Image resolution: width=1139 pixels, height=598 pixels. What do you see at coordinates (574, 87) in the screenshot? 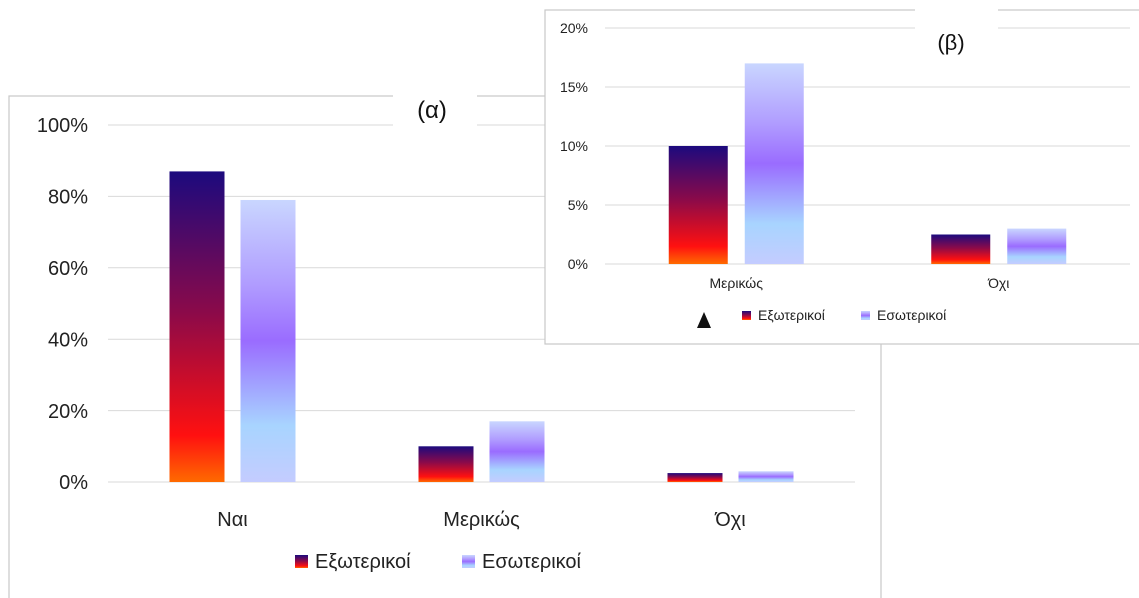
I see `y-tick-label: 15%` at bounding box center [574, 87].